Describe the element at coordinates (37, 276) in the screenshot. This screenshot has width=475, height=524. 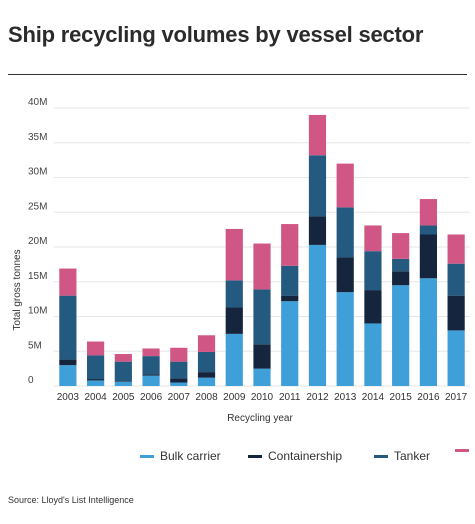
I see `y-tick-label: 15M` at that location.